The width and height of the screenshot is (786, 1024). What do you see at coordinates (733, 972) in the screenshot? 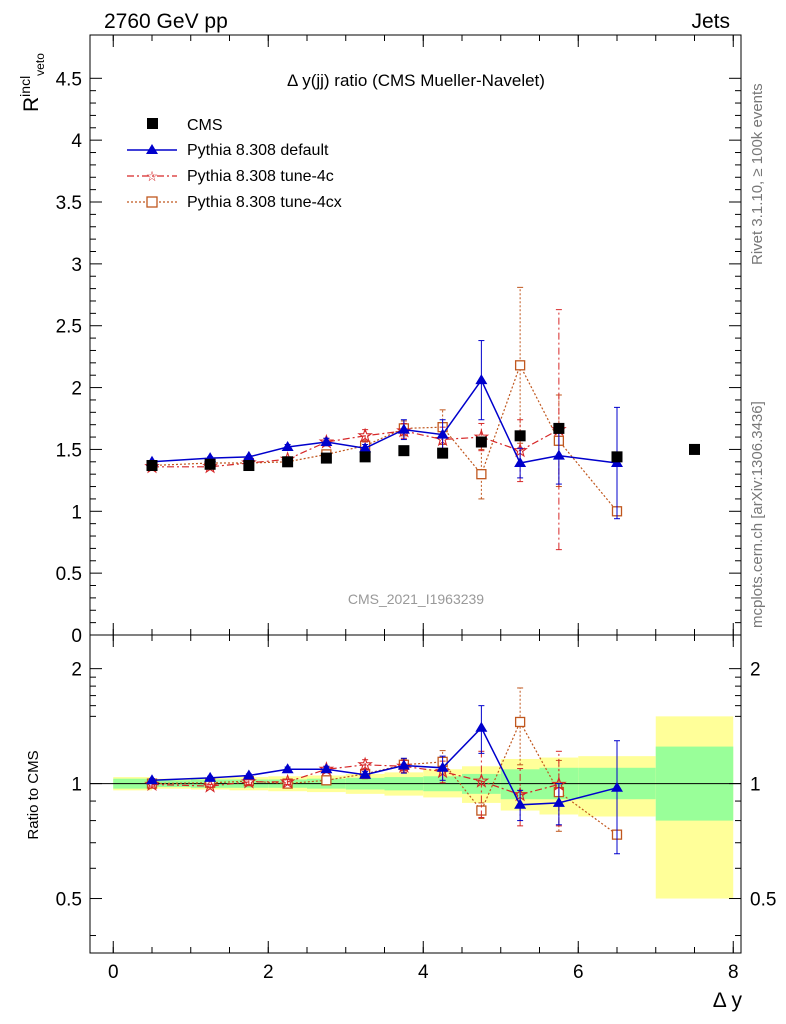
I see `x-tick-label-4: 8` at bounding box center [733, 972].